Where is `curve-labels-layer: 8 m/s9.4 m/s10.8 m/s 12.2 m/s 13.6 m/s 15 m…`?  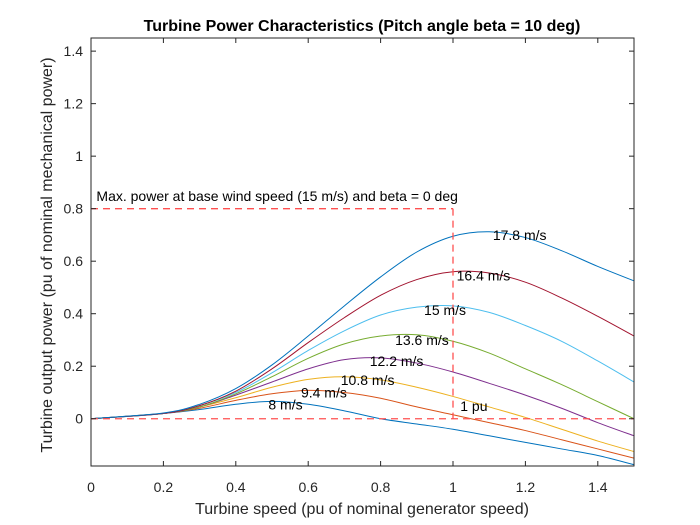
curve-labels-layer: 8 m/s9.4 m/s10.8 m/s 12.2 m/s 13.6 m/s 15 m… is located at coordinates (407, 319).